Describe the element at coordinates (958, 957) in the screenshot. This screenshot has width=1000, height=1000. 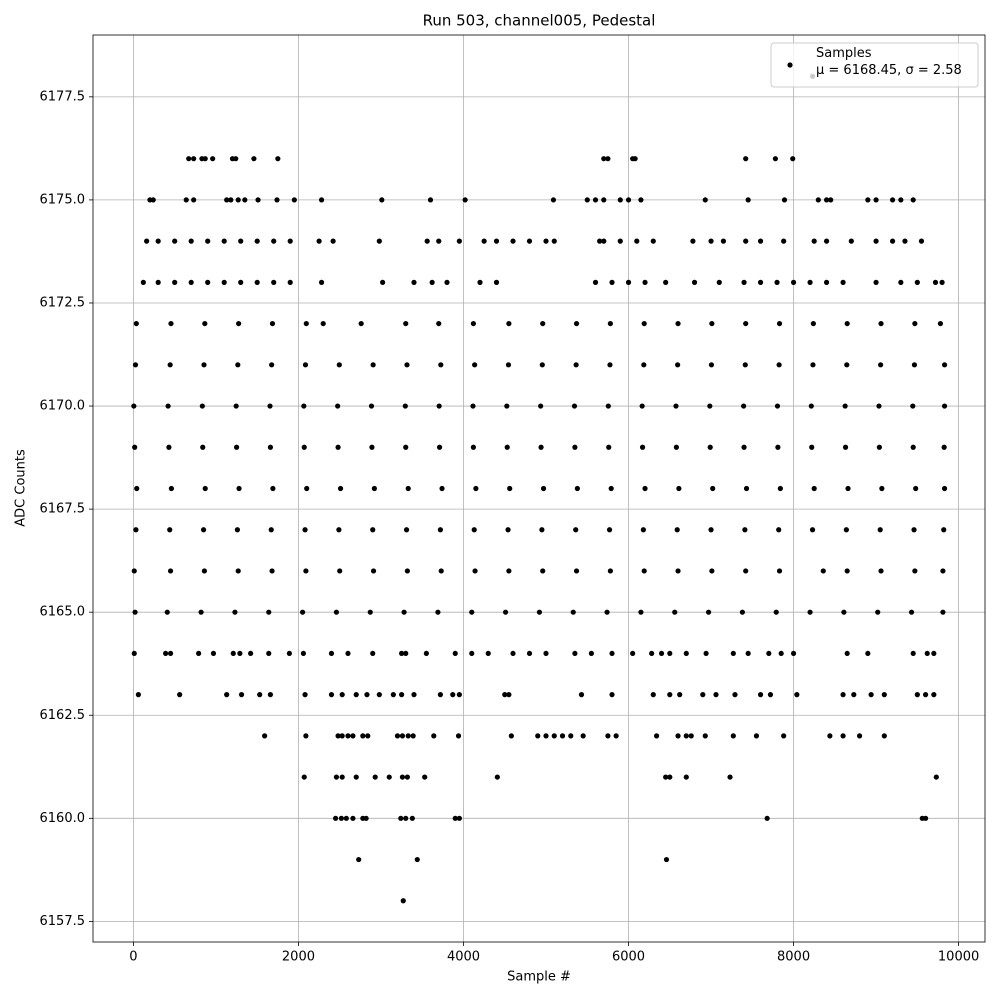
I see `x-tick-label: 10000` at that location.